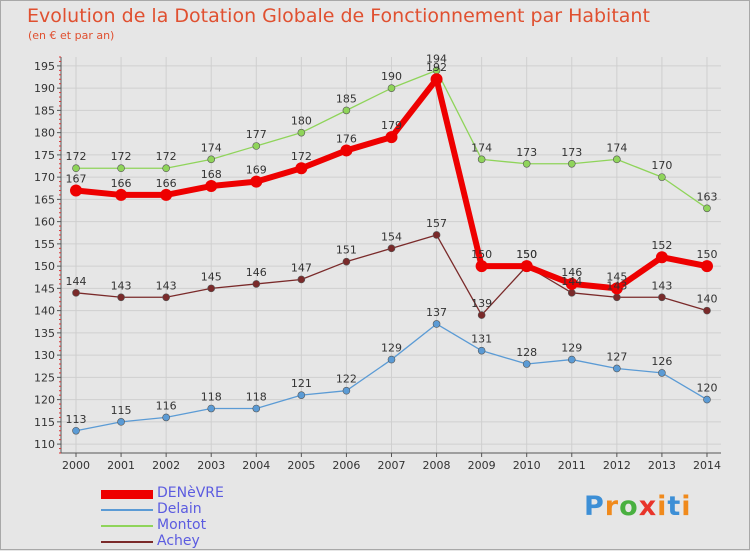  I want to click on data-label: 115, so click(121, 410).